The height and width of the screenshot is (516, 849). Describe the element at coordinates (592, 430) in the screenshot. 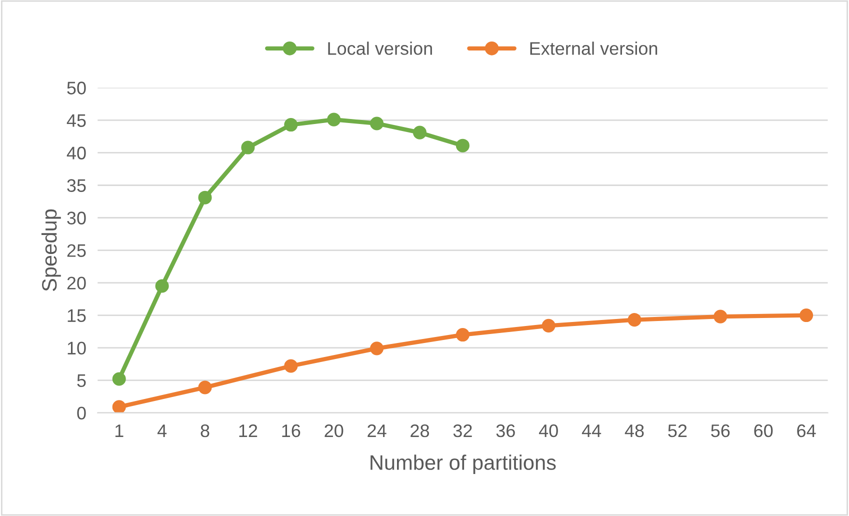

I see `x-tick-label: 44` at that location.